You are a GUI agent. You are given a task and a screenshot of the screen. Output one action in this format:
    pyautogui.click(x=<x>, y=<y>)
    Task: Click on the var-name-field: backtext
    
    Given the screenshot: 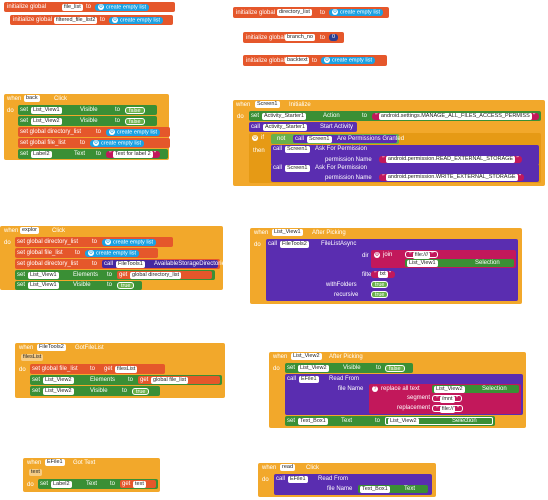 What is the action you would take?
    pyautogui.click(x=297, y=60)
    